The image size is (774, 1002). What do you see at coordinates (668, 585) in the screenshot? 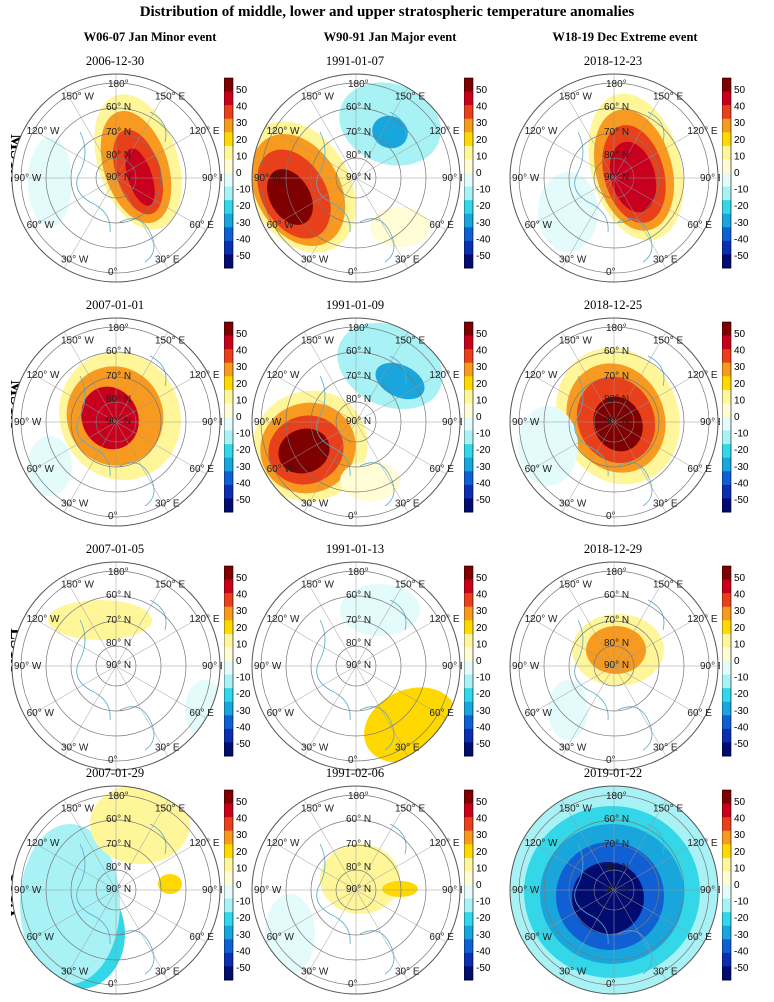
I see `longitude-label: 150° E` at bounding box center [668, 585].